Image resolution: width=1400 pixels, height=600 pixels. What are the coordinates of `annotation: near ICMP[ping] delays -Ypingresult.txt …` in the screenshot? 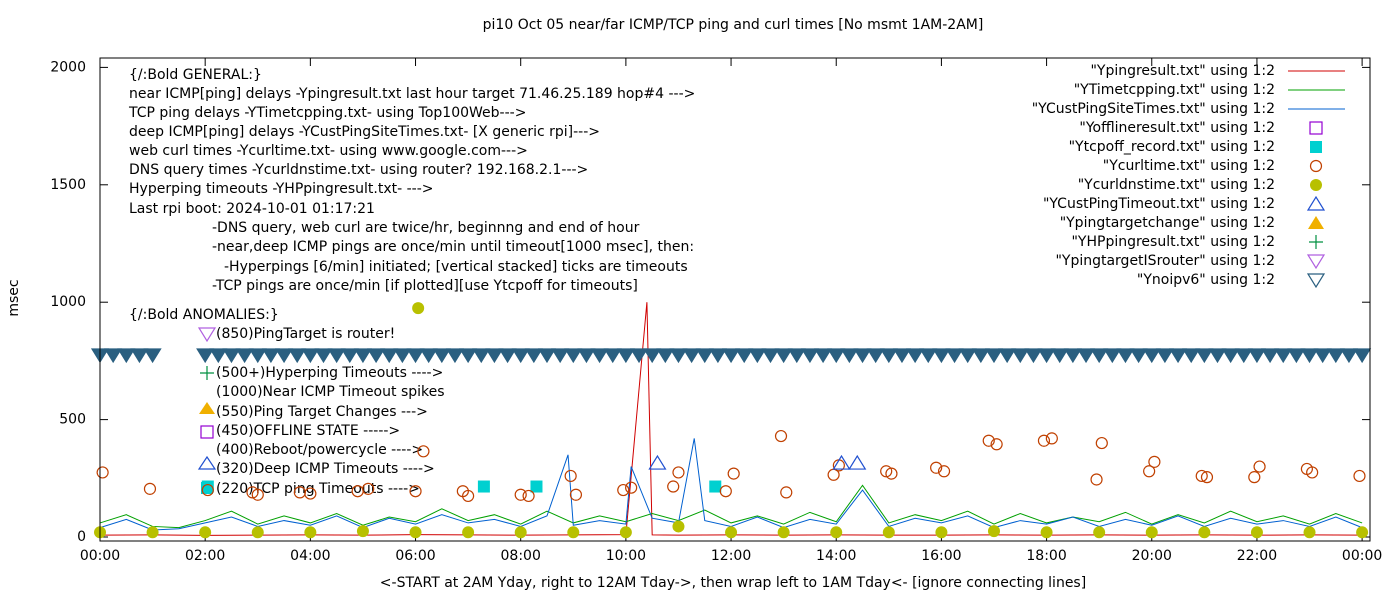 It's located at (412, 94).